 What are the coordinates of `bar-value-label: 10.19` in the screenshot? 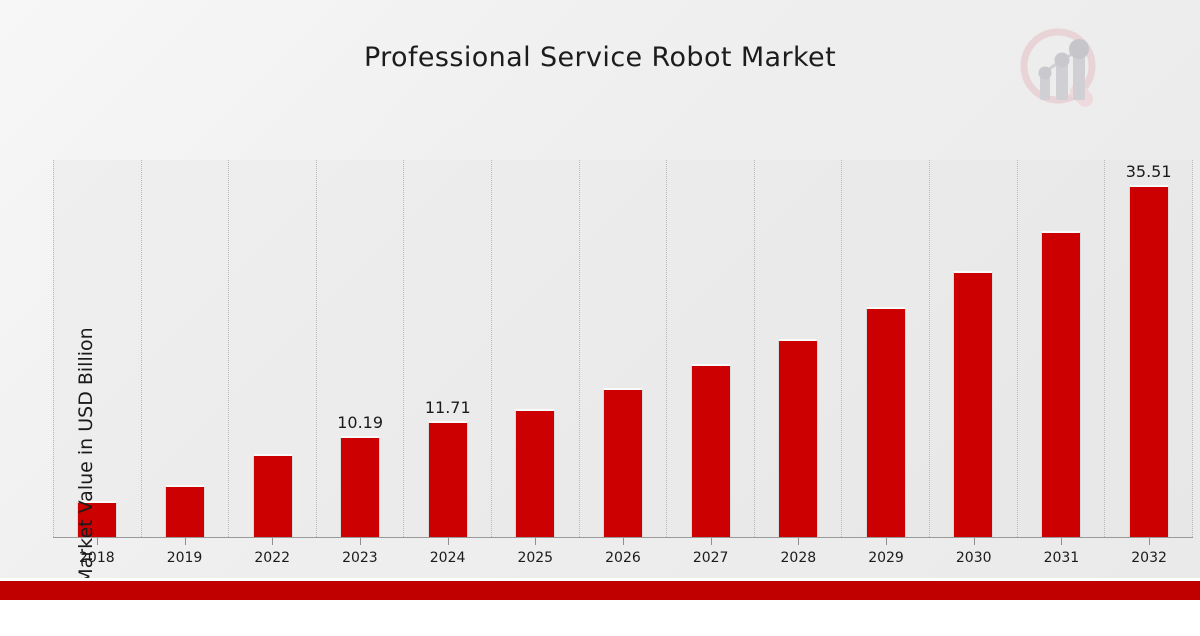 It's located at (360, 422).